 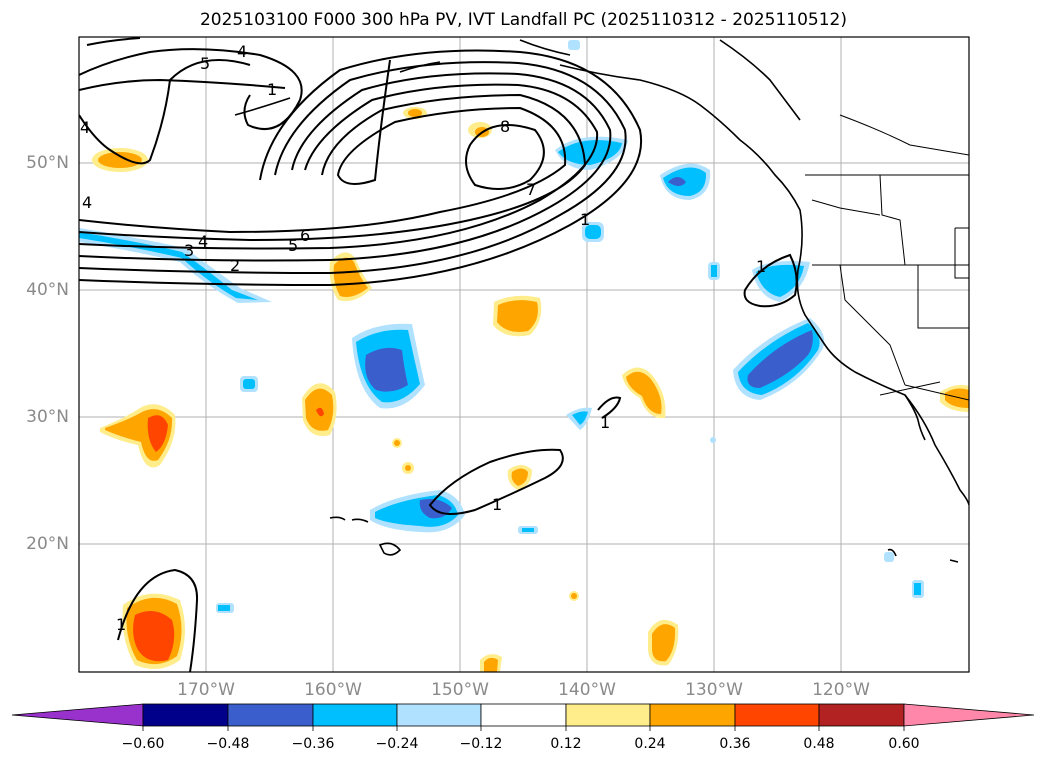 I want to click on lat-label: 40°N, so click(x=47, y=290).